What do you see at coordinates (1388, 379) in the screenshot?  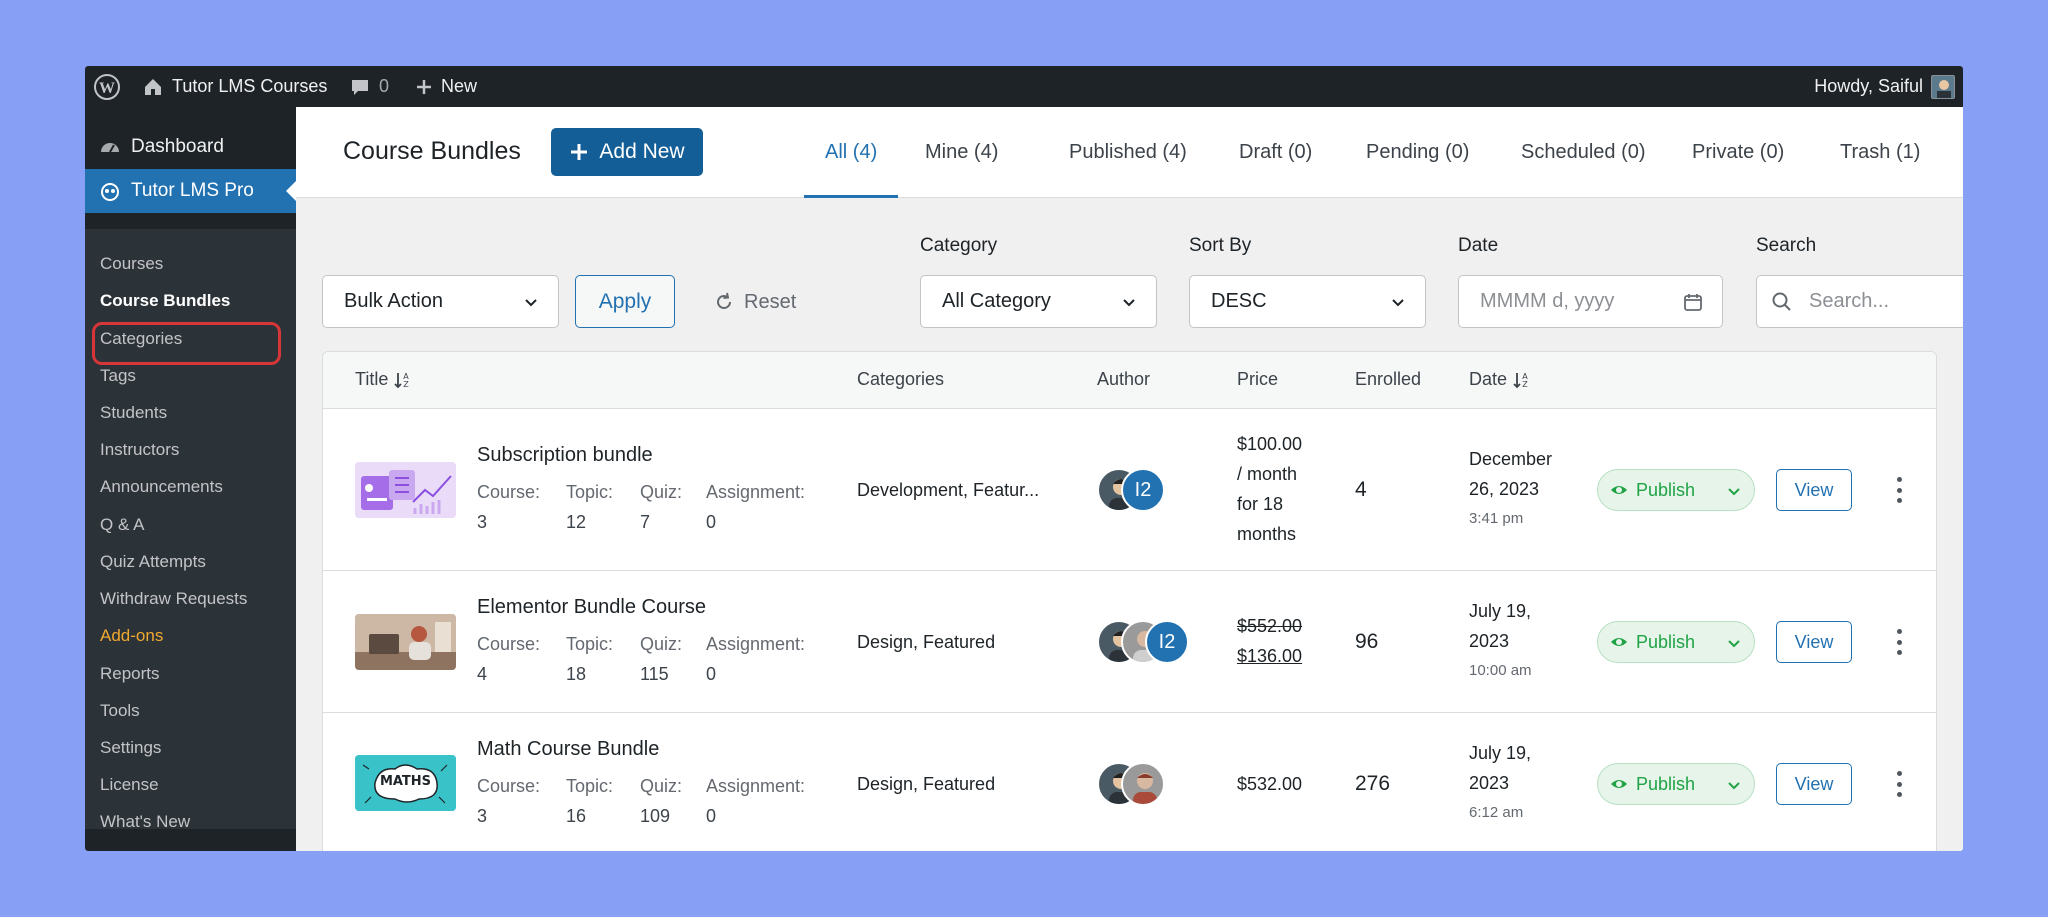 I see `column-enrolled: Enrolled` at bounding box center [1388, 379].